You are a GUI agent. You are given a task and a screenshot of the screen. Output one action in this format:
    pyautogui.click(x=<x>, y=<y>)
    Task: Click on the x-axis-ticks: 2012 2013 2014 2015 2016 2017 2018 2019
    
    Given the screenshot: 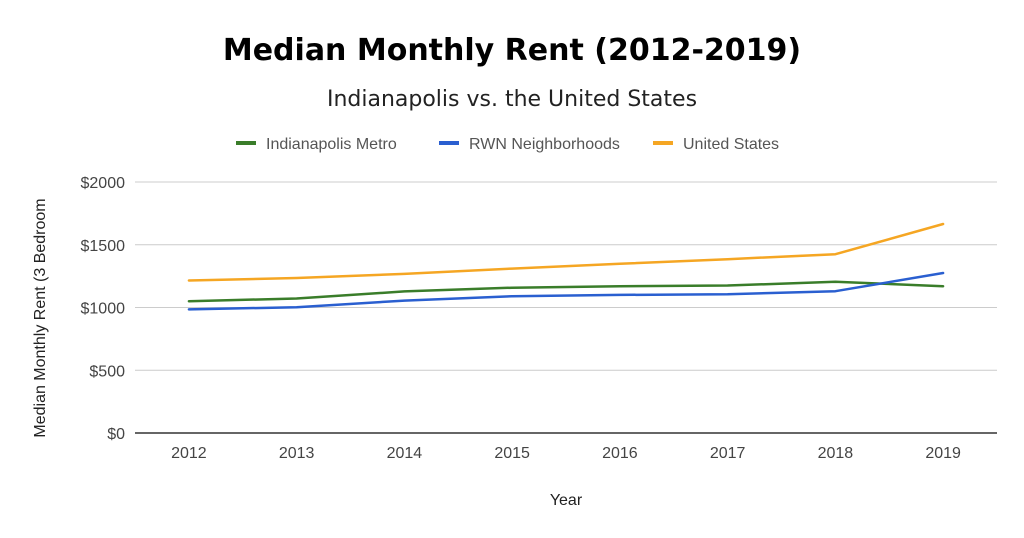 What is the action you would take?
    pyautogui.click(x=566, y=453)
    